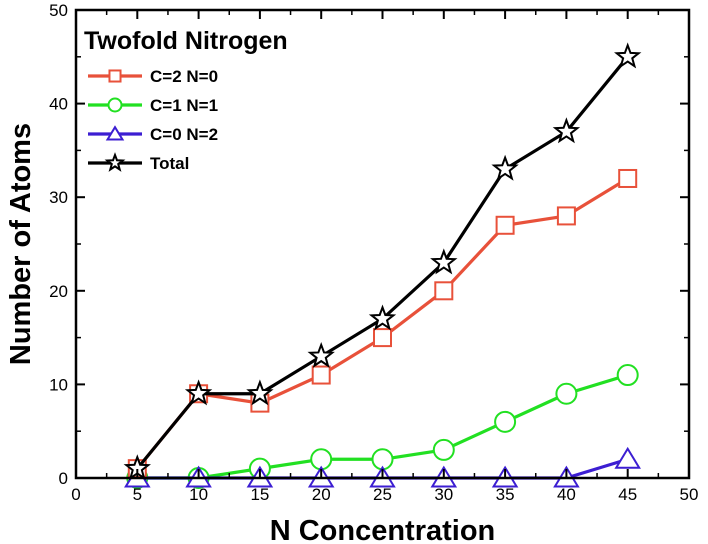 The width and height of the screenshot is (708, 544). Describe the element at coordinates (383, 529) in the screenshot. I see `x-axis-title: N Concentration` at that location.